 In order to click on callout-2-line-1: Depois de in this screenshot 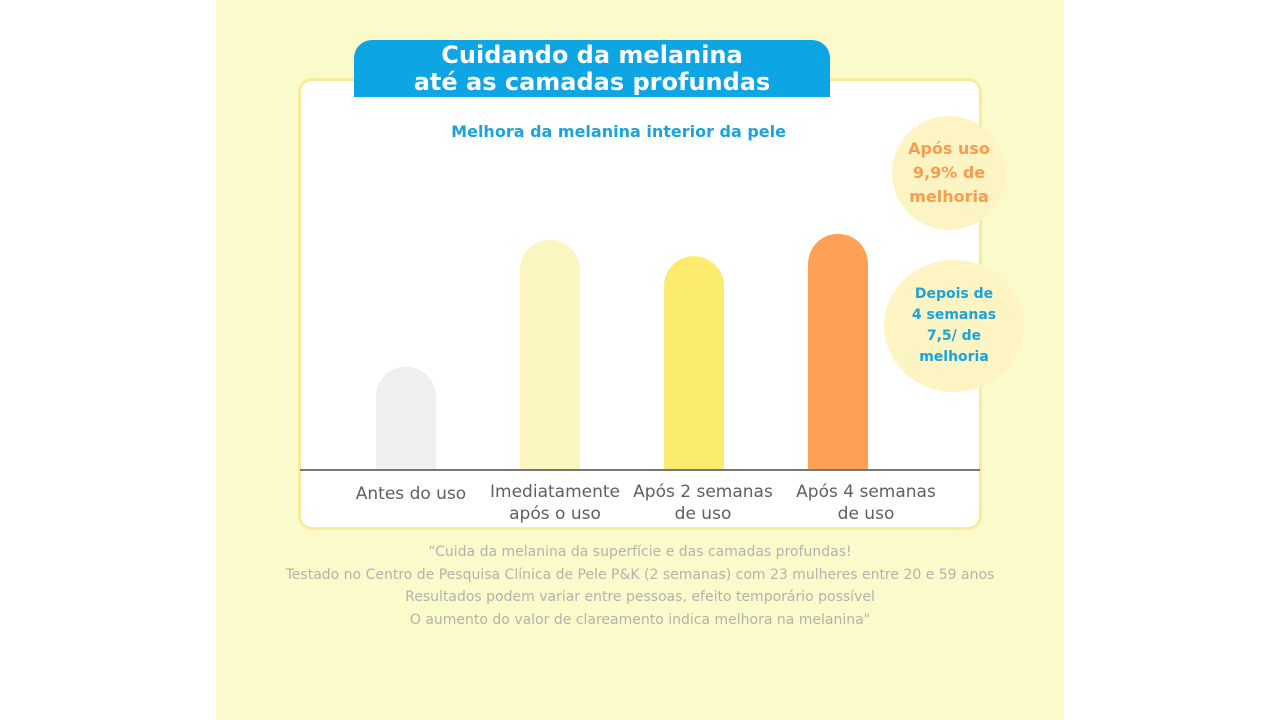, I will do `click(954, 294)`.